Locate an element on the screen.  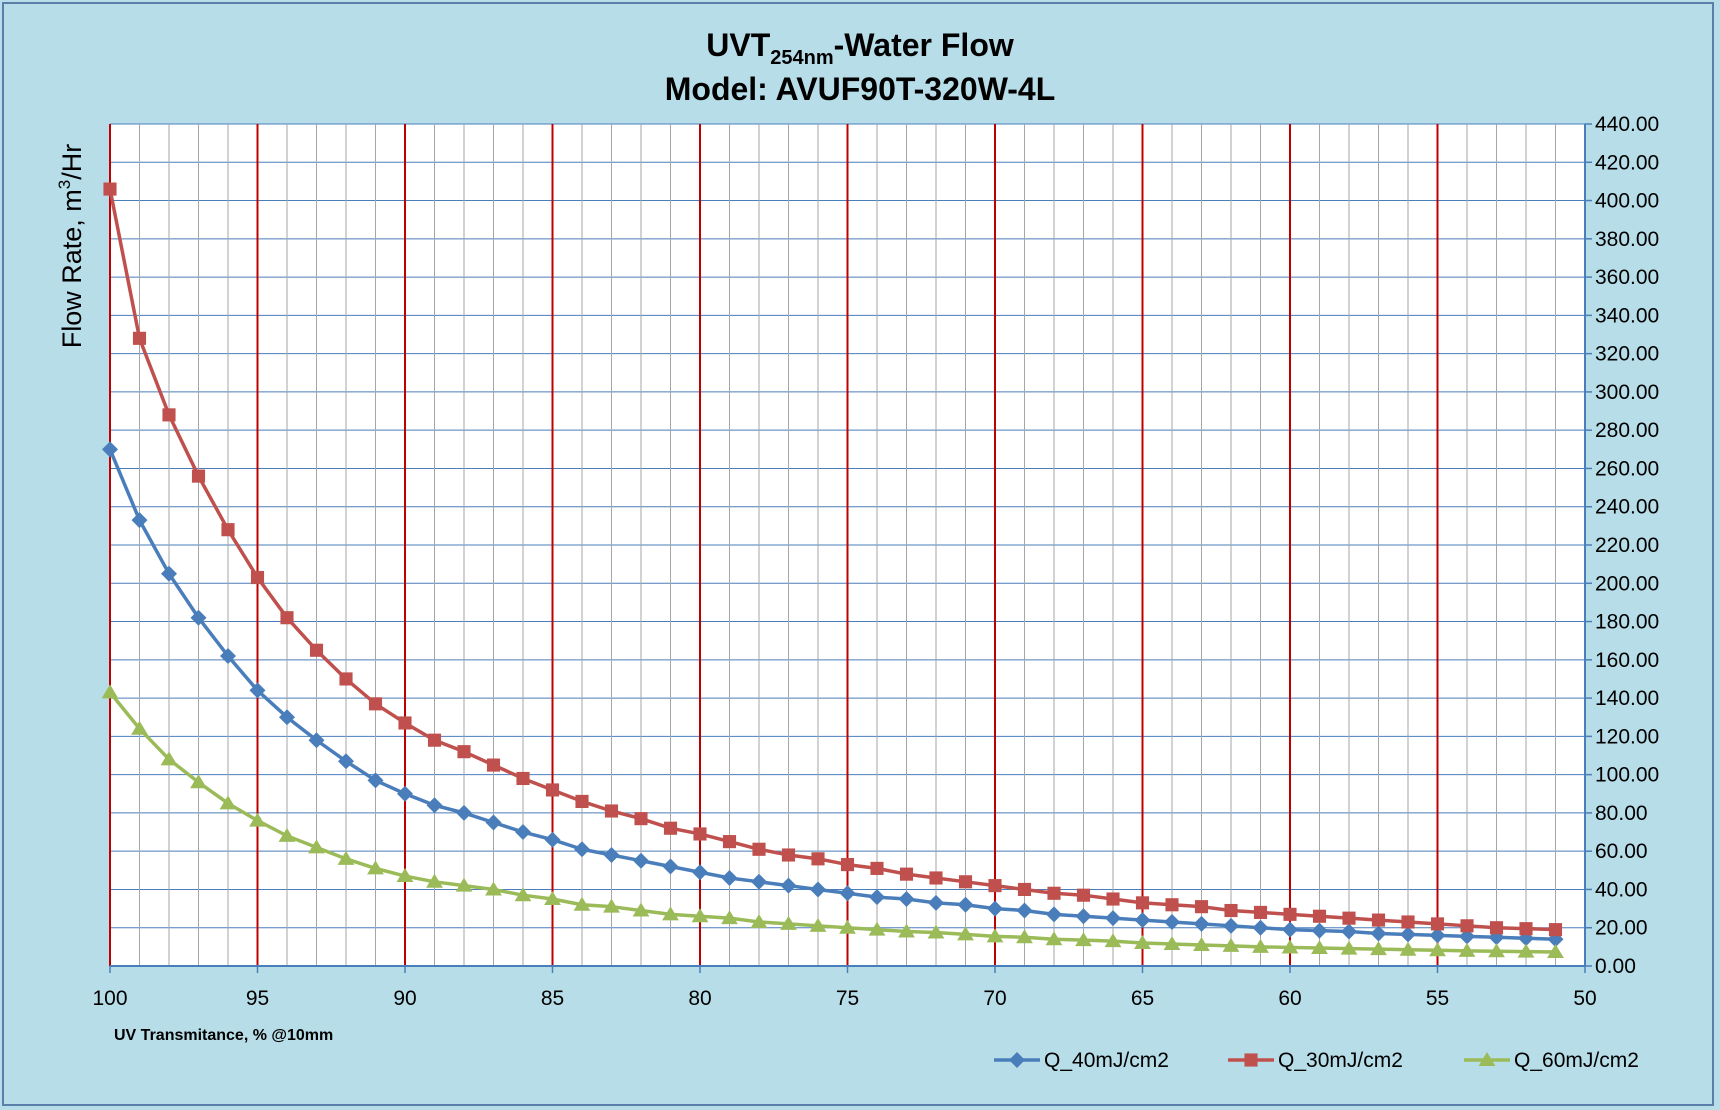
x-tick-label: 90 is located at coordinates (404, 998).